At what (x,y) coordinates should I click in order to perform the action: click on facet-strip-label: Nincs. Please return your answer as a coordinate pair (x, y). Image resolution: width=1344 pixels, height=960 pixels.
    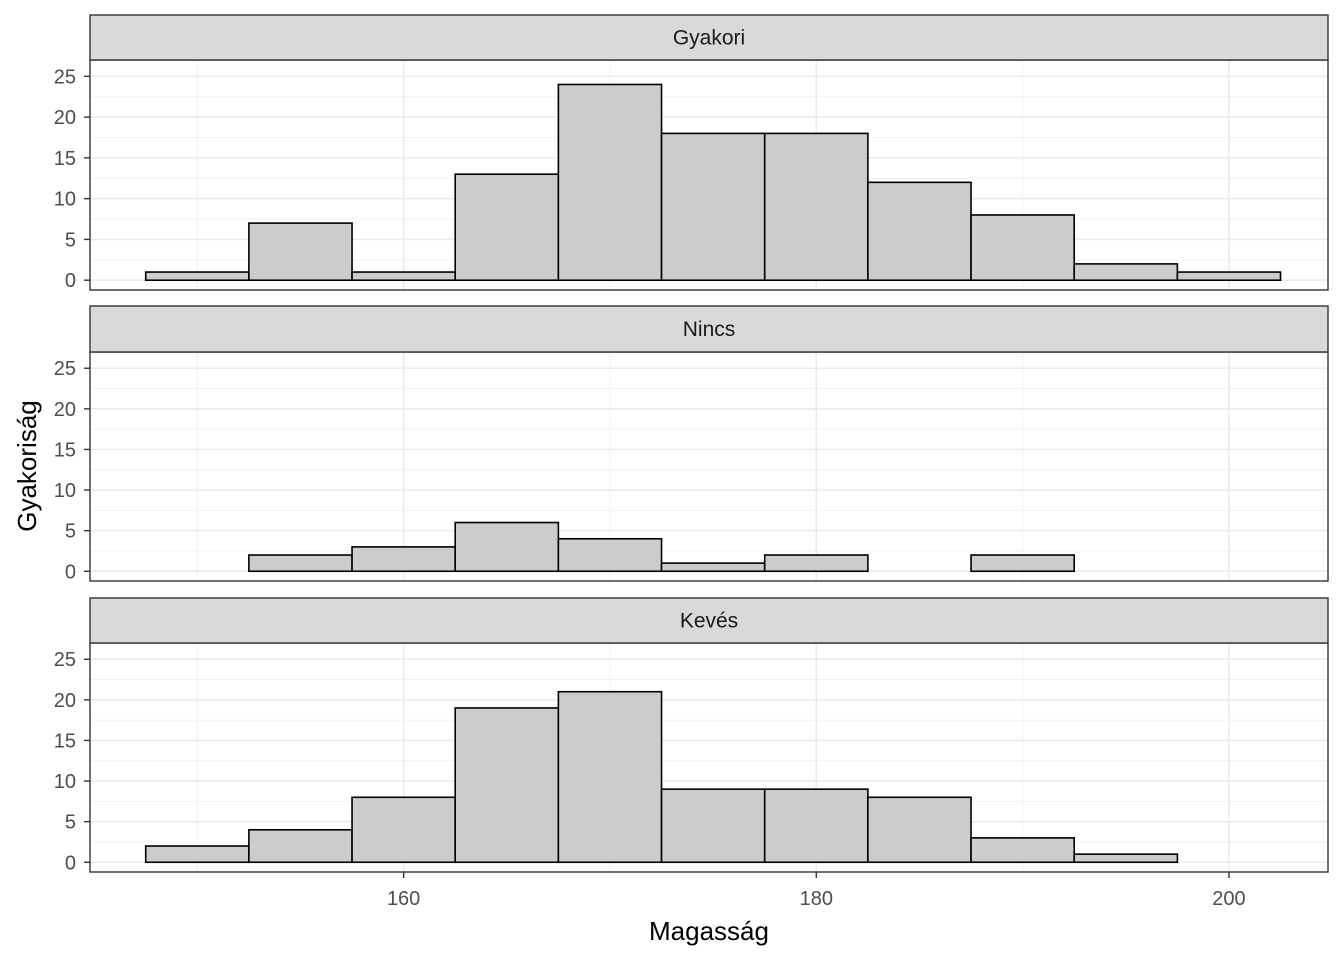
    Looking at the image, I should click on (709, 329).